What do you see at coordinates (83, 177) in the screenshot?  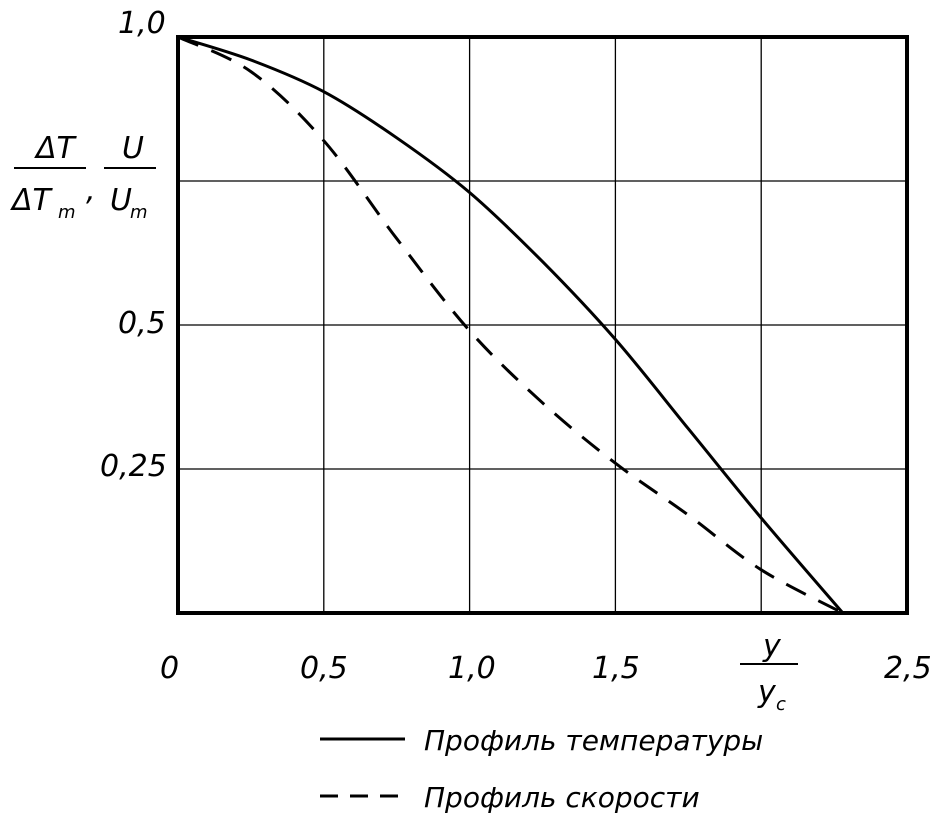 I see `y-axis-label: ΔT ΔT m , U U m` at bounding box center [83, 177].